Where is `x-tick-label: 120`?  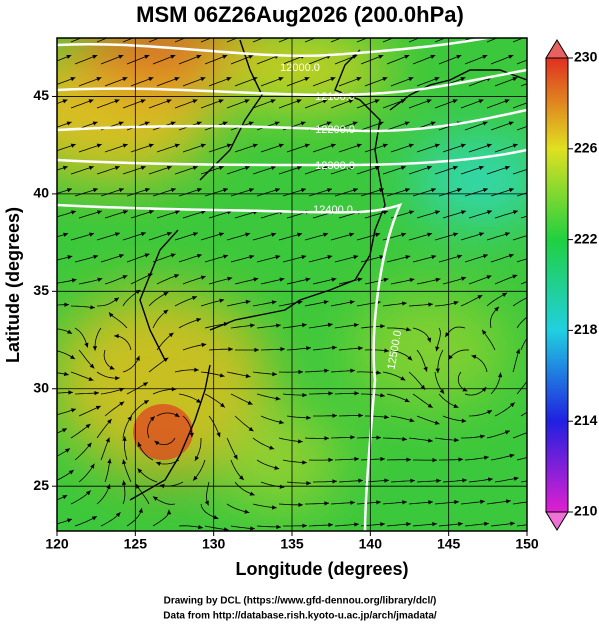
x-tick-label: 120 is located at coordinates (57, 544).